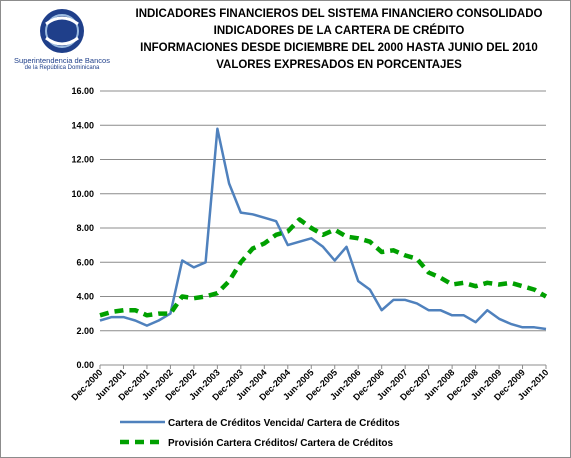  I want to click on logo-text: Superintendencia de Bancos, so click(62, 60).